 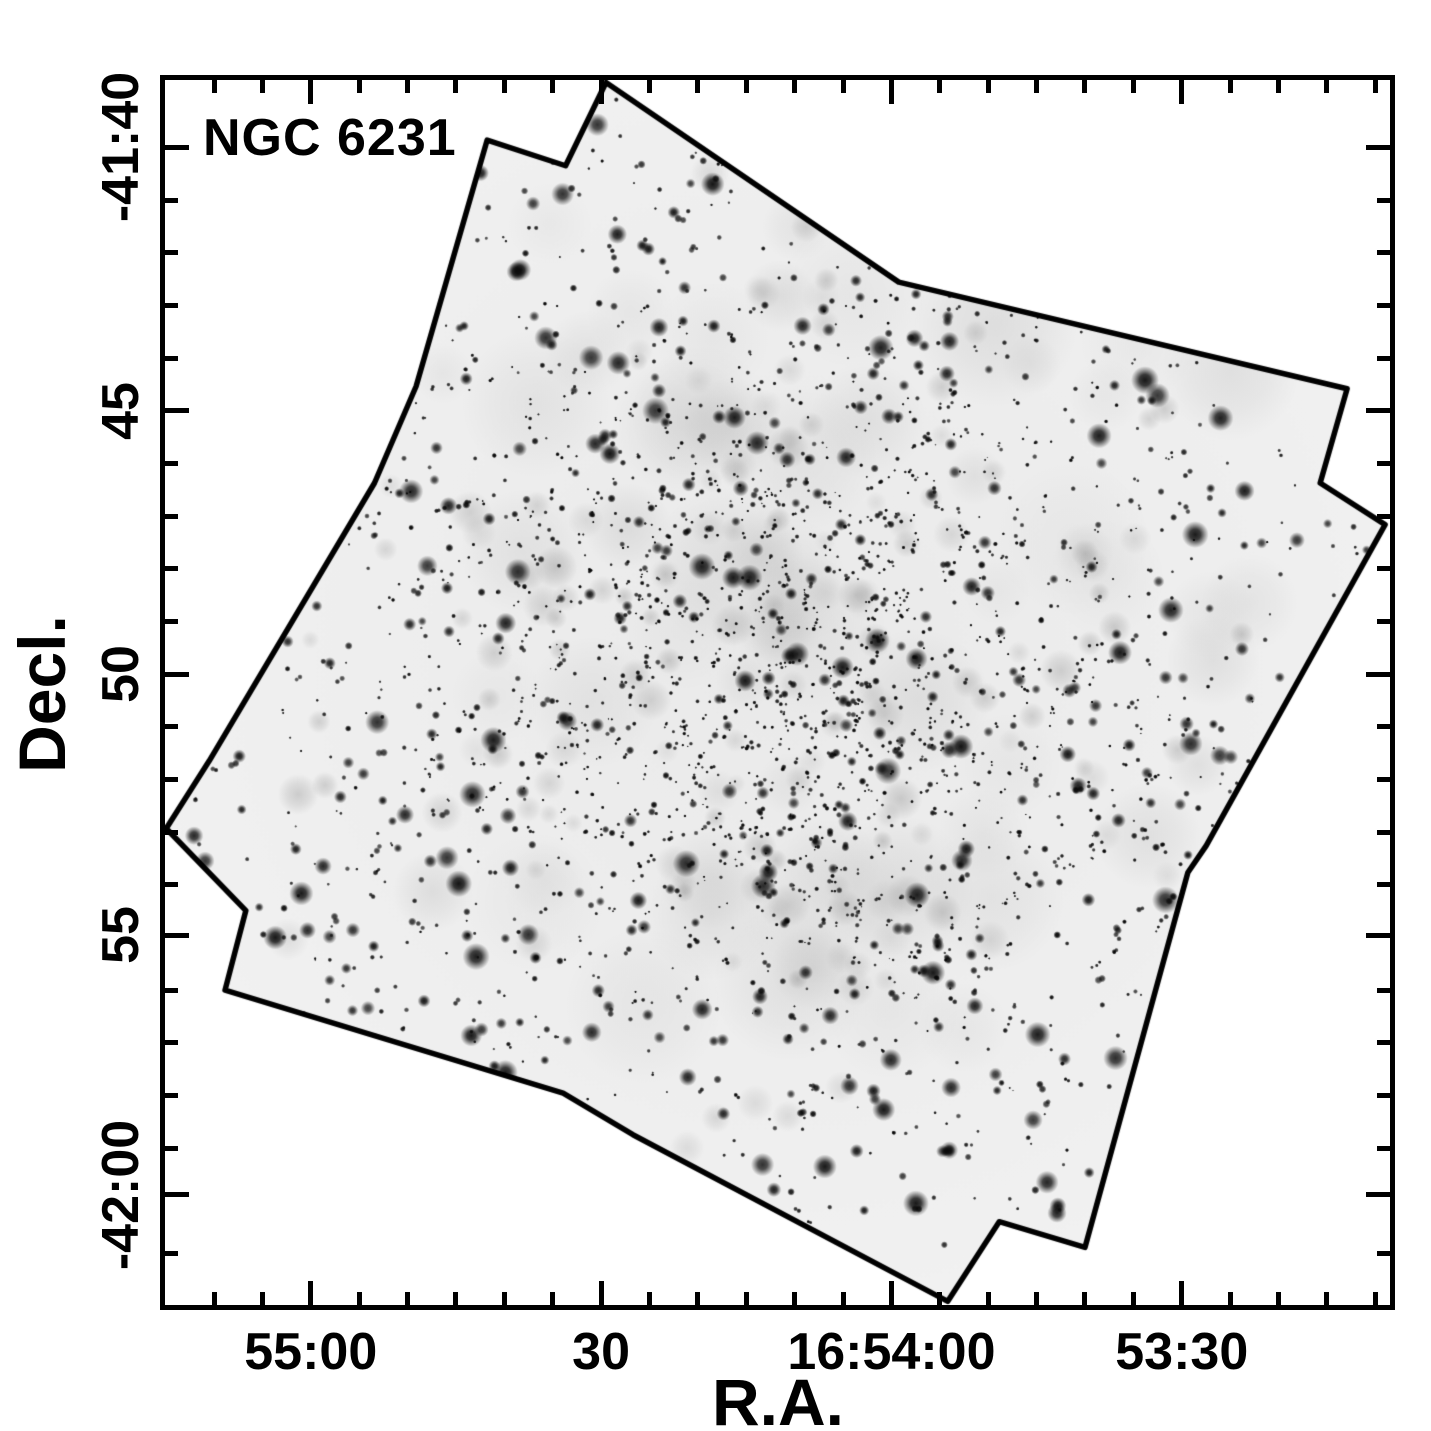 I want to click on y-axis-title: Decl., so click(x=42, y=694).